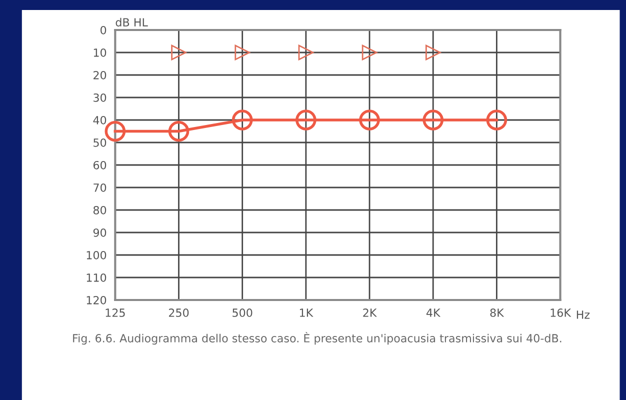  I want to click on x-tick-label: 4K, so click(433, 312).